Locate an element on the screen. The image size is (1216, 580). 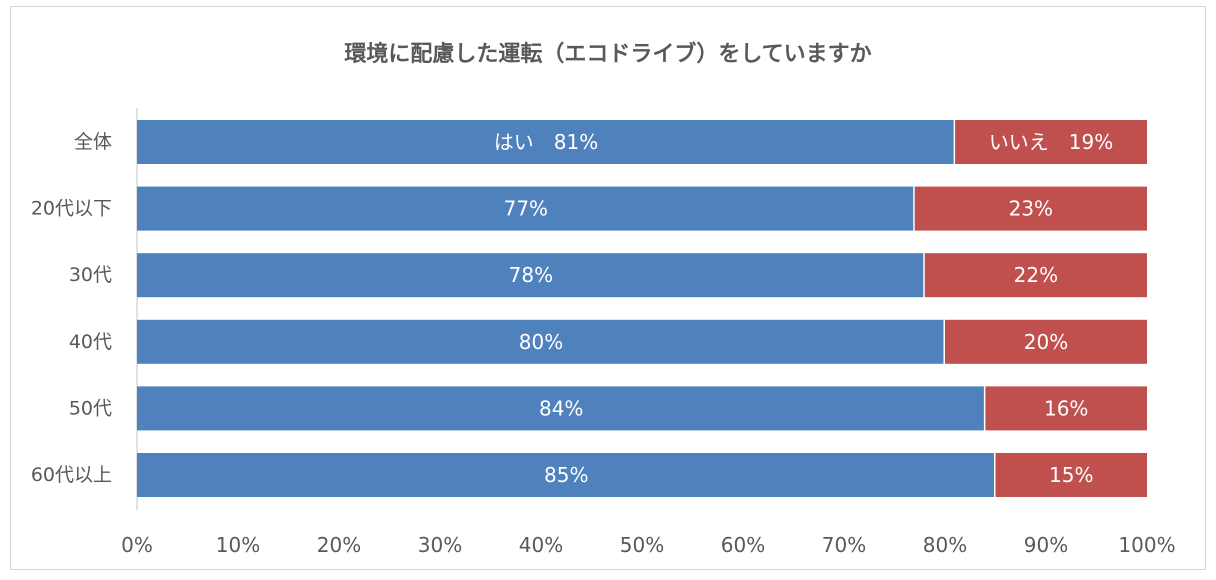
bar-no-label: 20% is located at coordinates (1046, 342).